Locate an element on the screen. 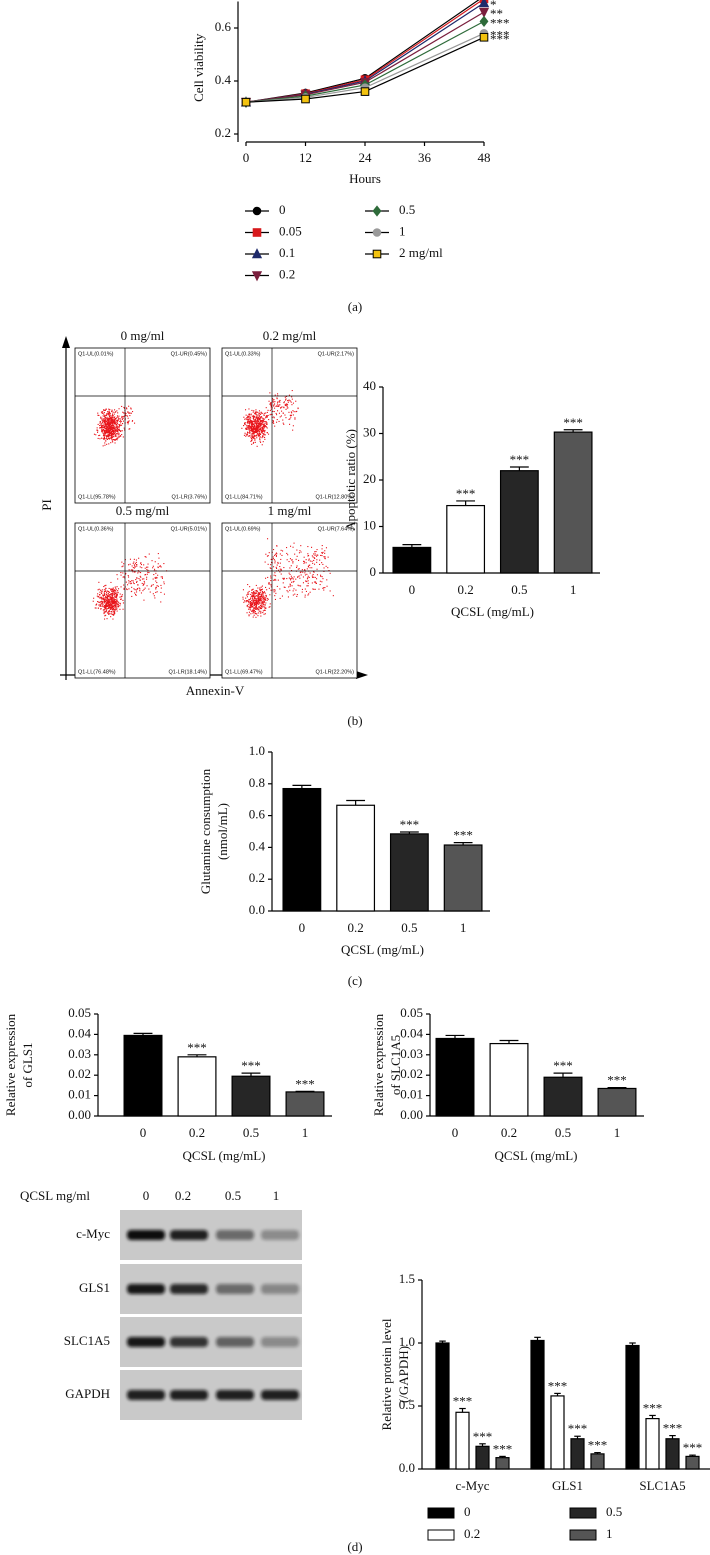 Image resolution: width=710 pixels, height=1555 pixels. lane-label: 0 is located at coordinates (146, 1195).